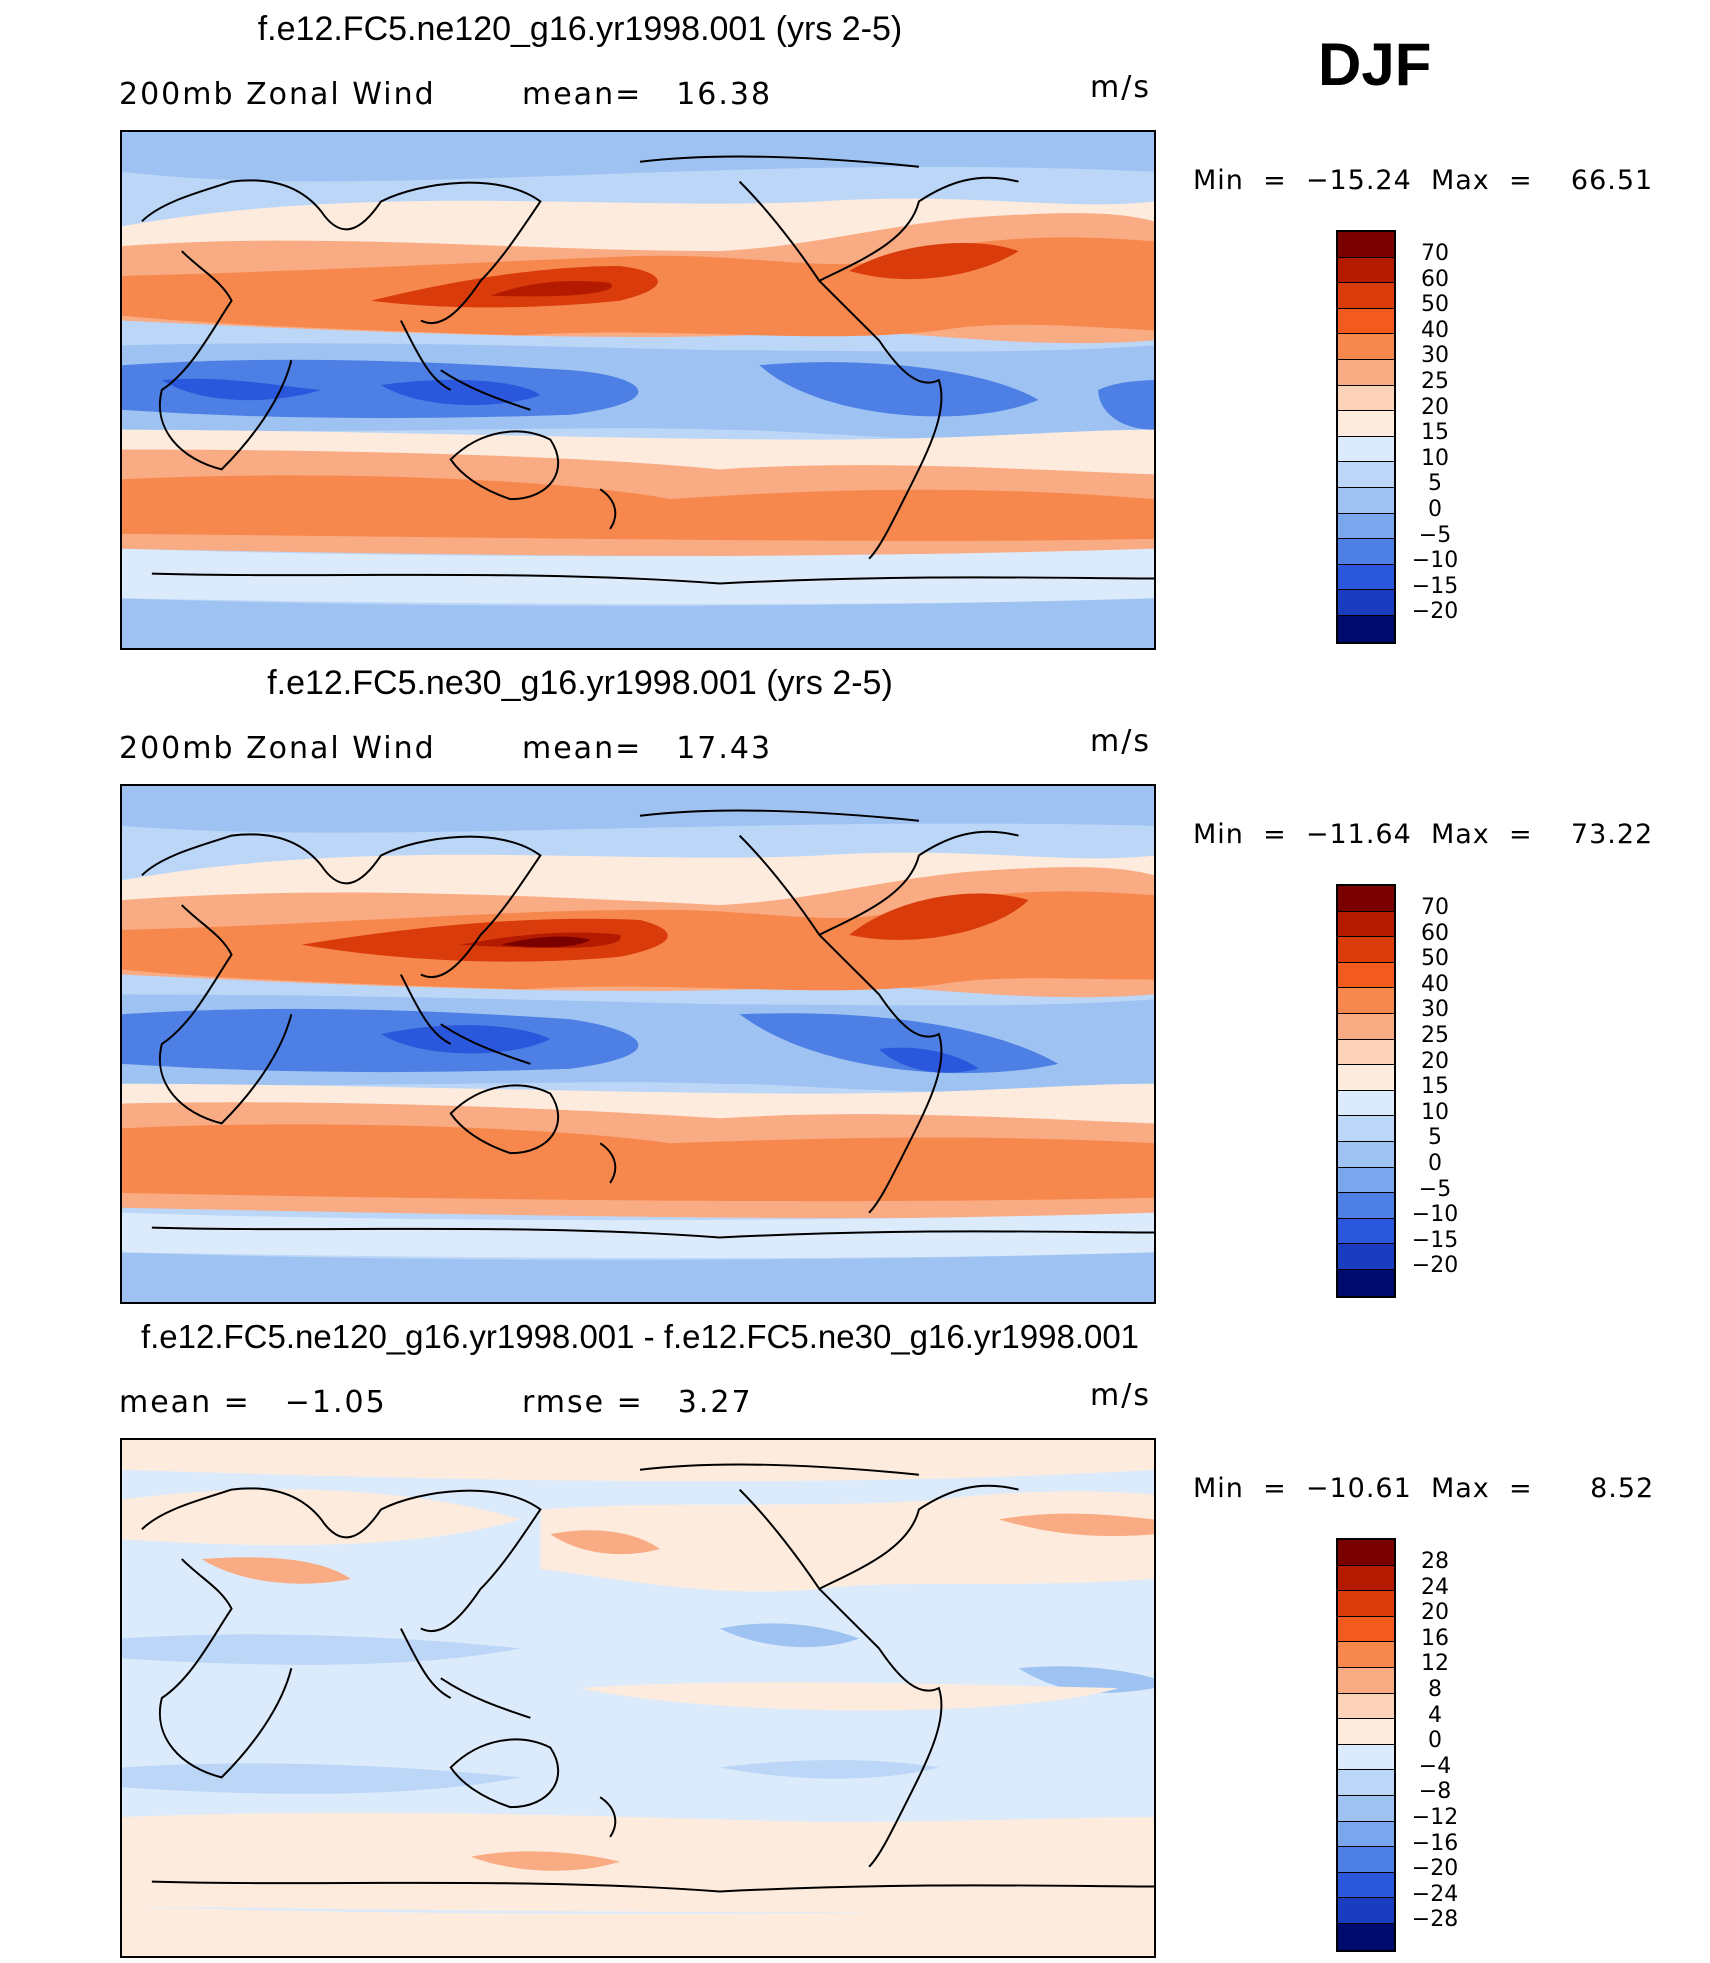  What do you see at coordinates (253, 1402) in the screenshot?
I see `mean-readout: mean = −1.05` at bounding box center [253, 1402].